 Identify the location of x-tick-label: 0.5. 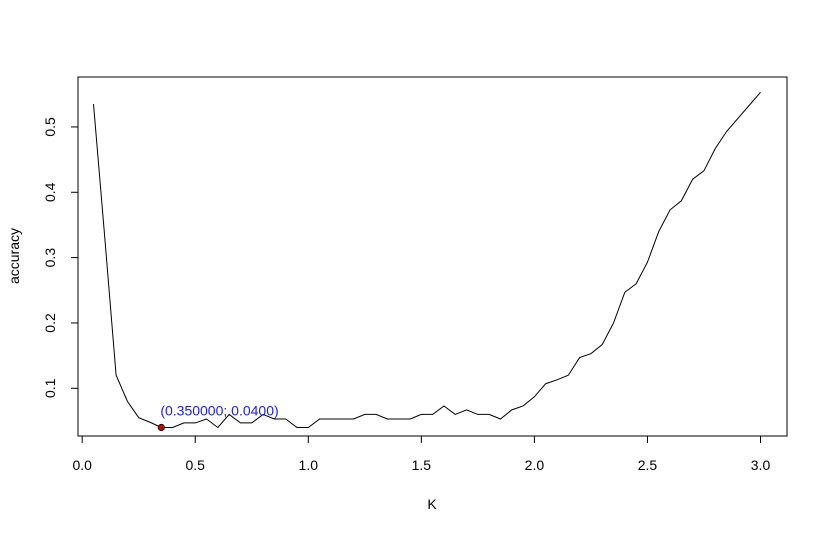
(196, 465).